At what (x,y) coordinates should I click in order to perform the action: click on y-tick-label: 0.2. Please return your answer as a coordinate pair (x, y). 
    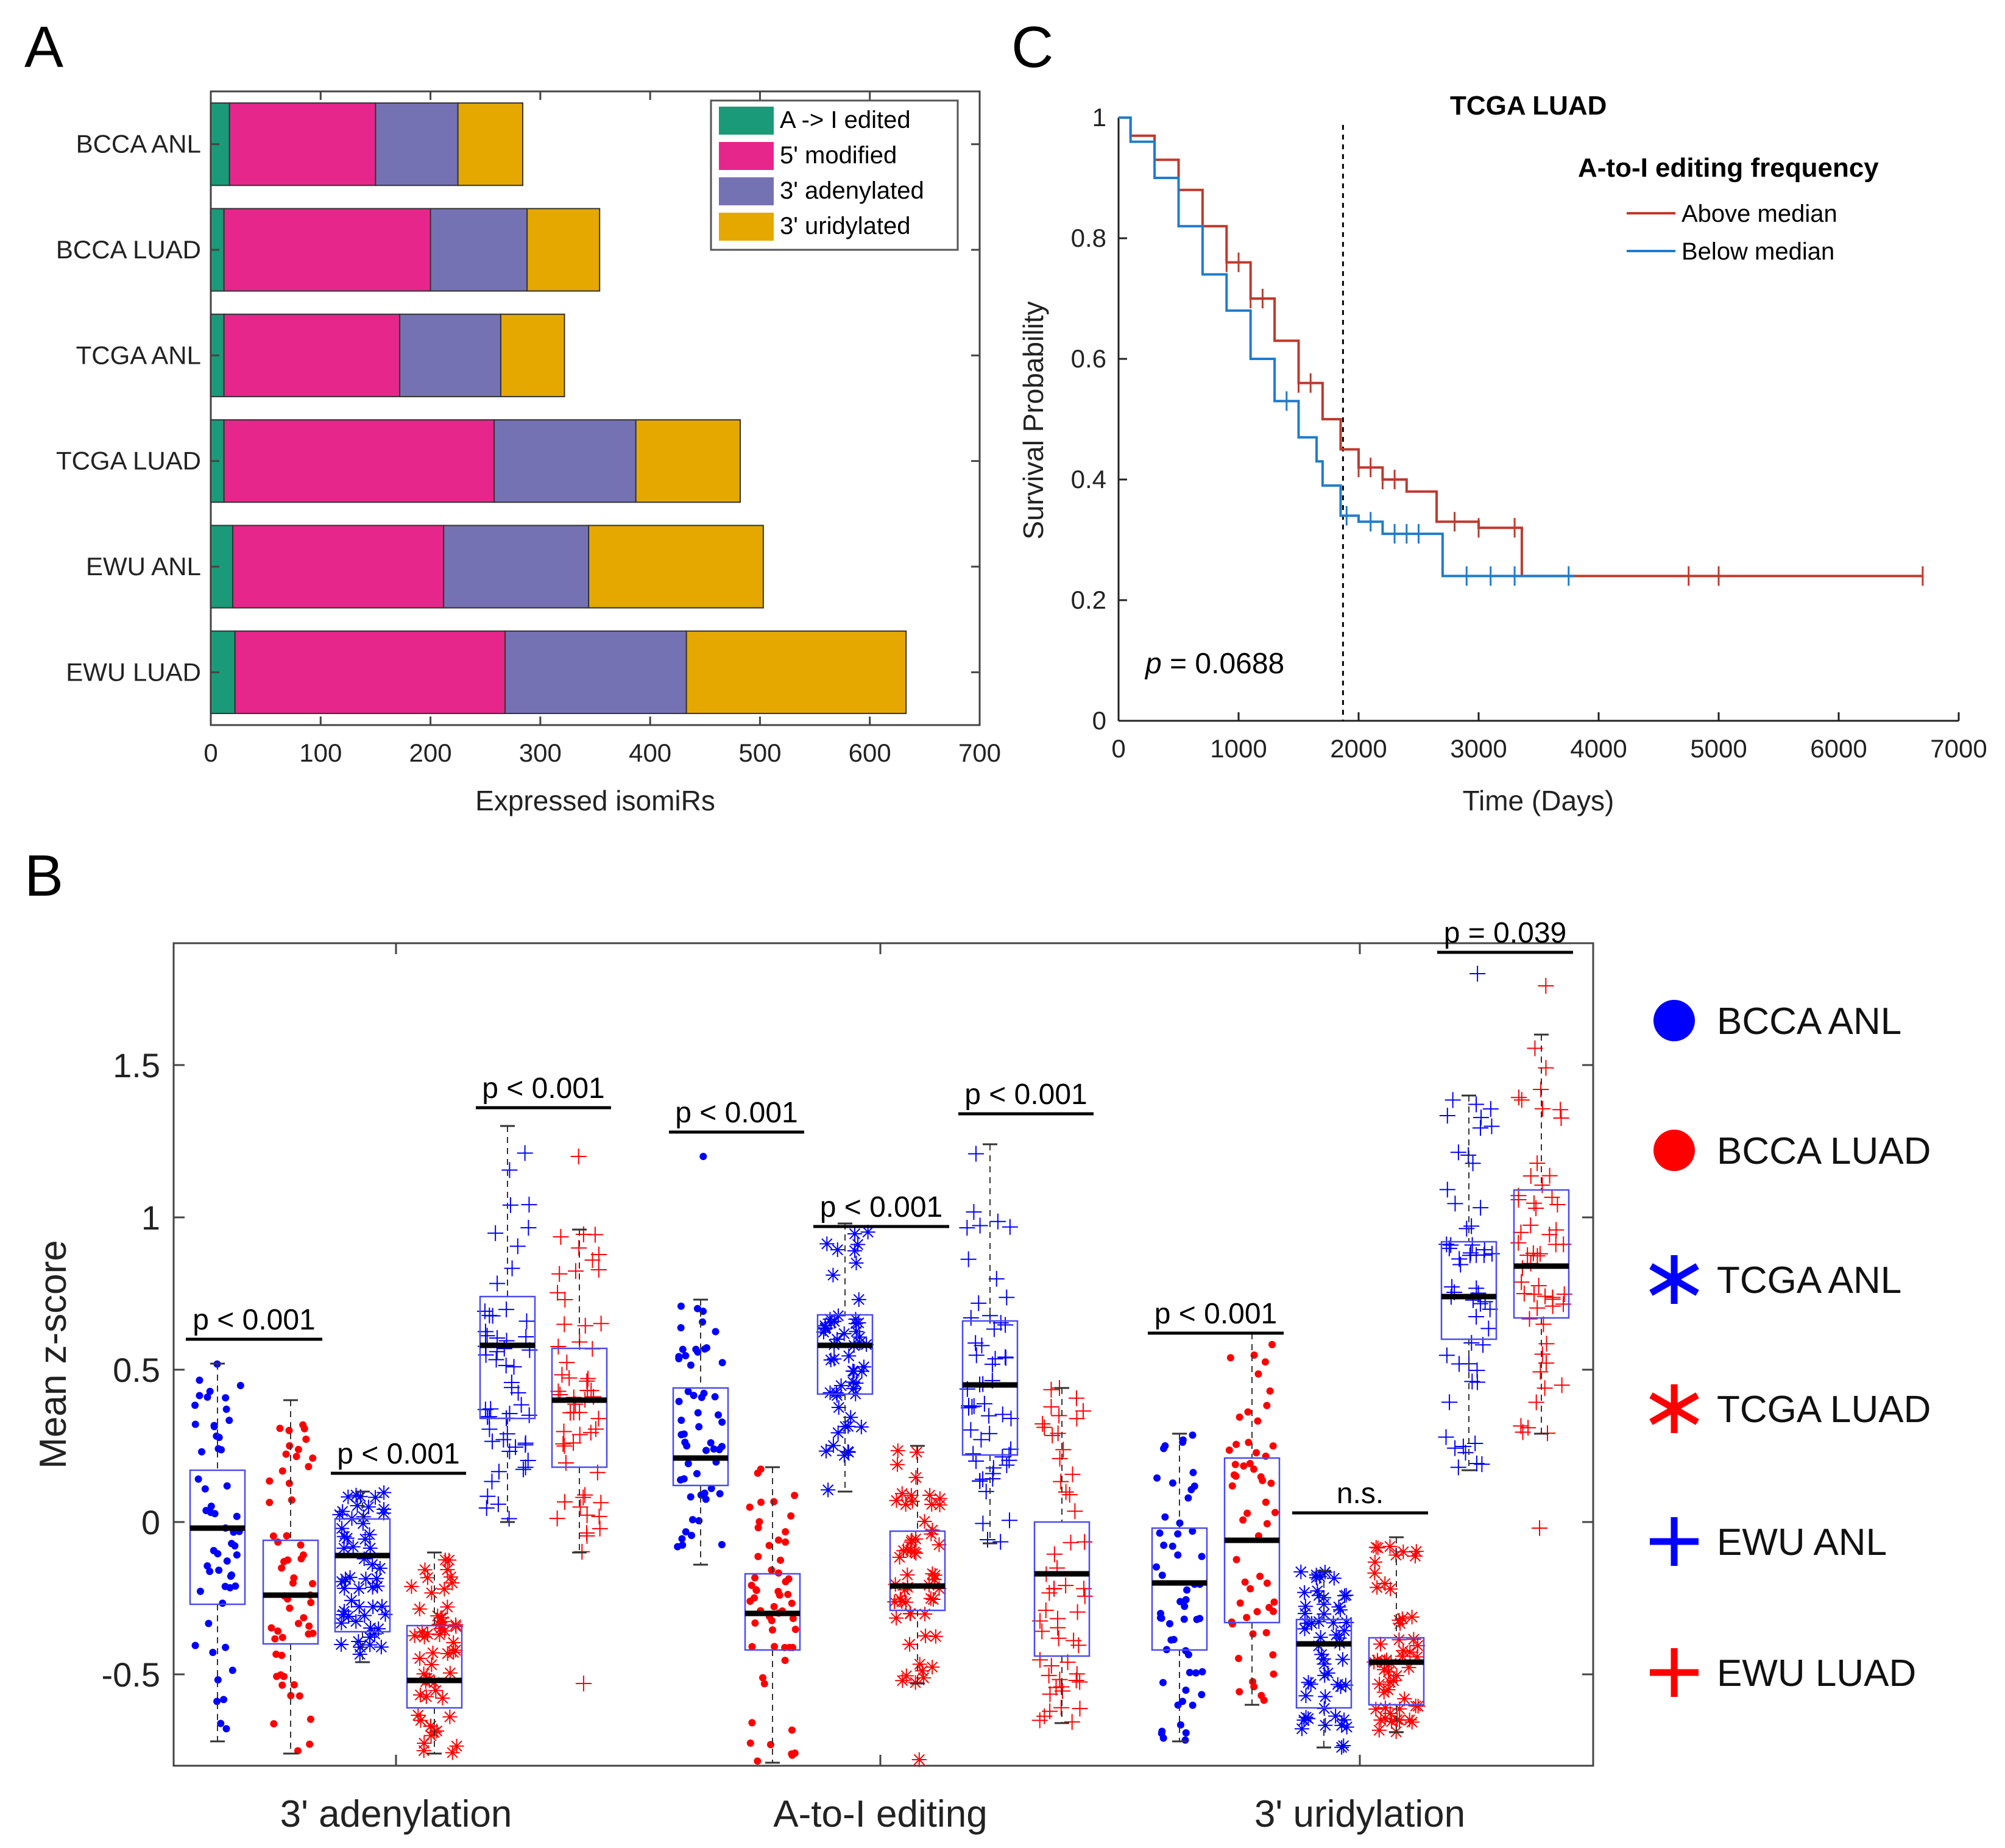
    Looking at the image, I should click on (1088, 600).